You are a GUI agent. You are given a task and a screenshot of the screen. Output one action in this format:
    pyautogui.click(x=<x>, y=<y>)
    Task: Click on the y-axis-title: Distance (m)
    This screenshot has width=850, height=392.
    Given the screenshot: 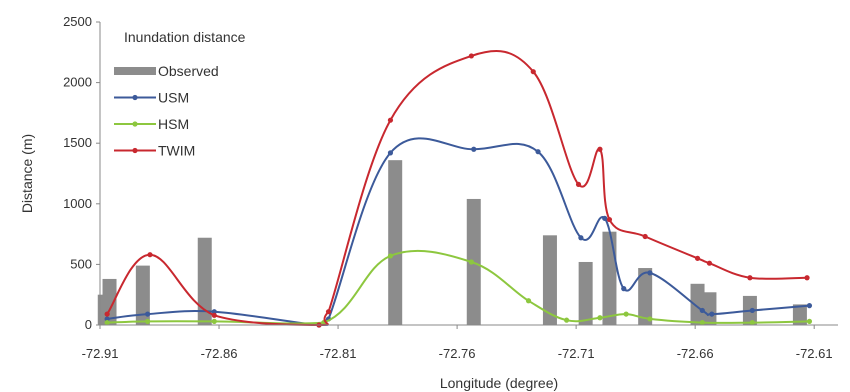 What is the action you would take?
    pyautogui.click(x=27, y=173)
    